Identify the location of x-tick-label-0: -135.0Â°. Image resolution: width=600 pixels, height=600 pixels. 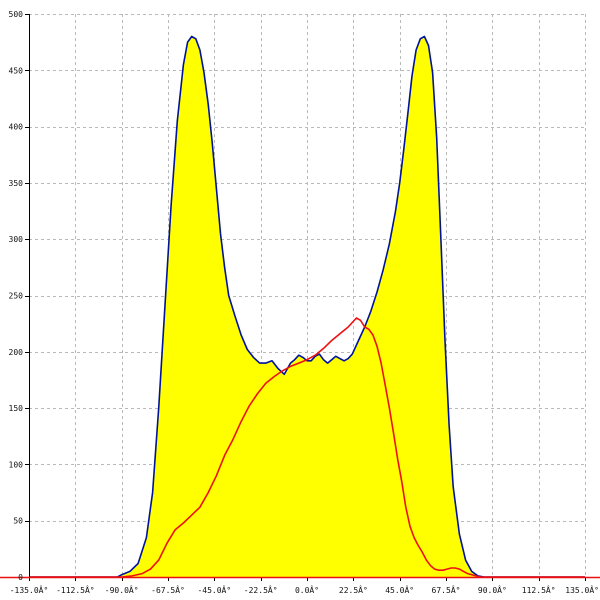
(29, 589).